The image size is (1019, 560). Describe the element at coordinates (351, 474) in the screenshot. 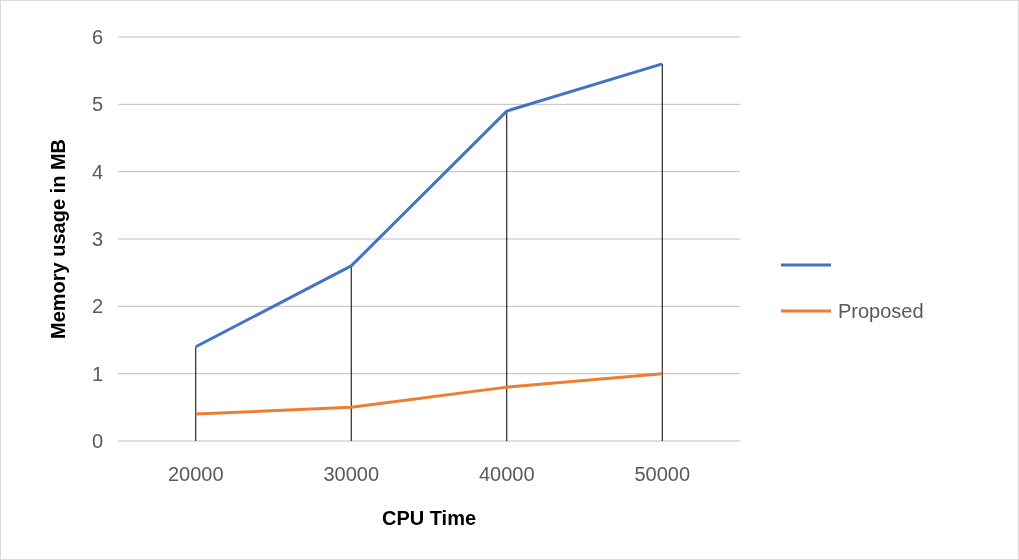

I see `x-tick-label: 30000` at that location.